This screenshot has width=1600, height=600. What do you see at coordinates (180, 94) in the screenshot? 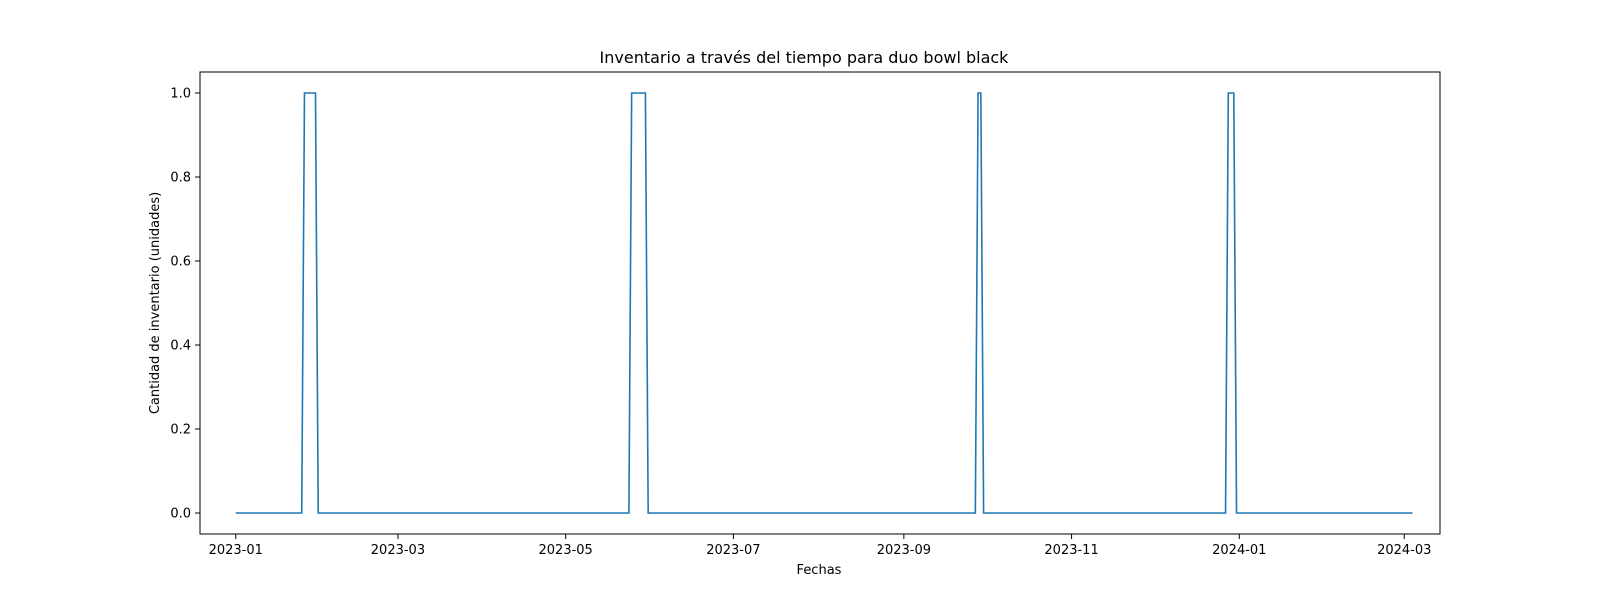
I see `y-tick-label: 1.0` at bounding box center [180, 94].